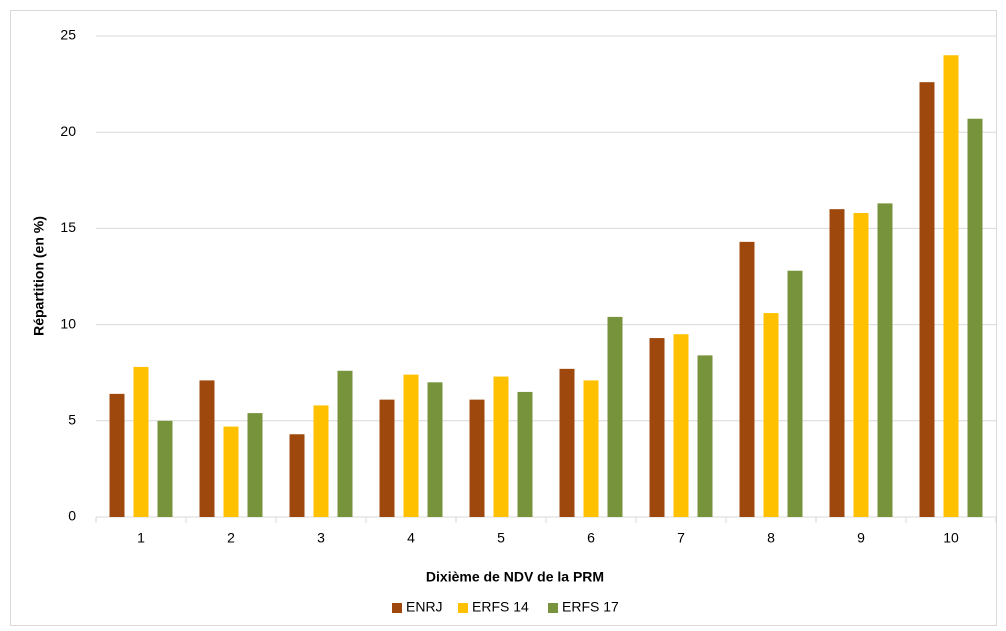  I want to click on x-tick-label: 2, so click(231, 538).